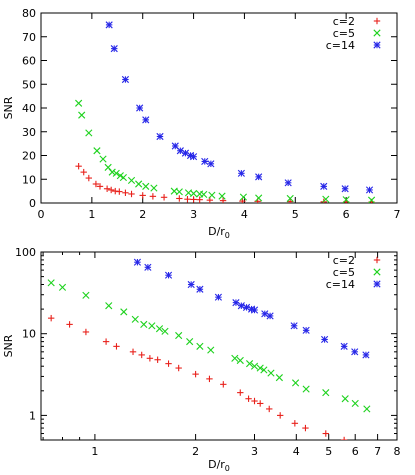  What do you see at coordinates (355, 451) in the screenshot?
I see `x-tick-label: 6` at bounding box center [355, 451].